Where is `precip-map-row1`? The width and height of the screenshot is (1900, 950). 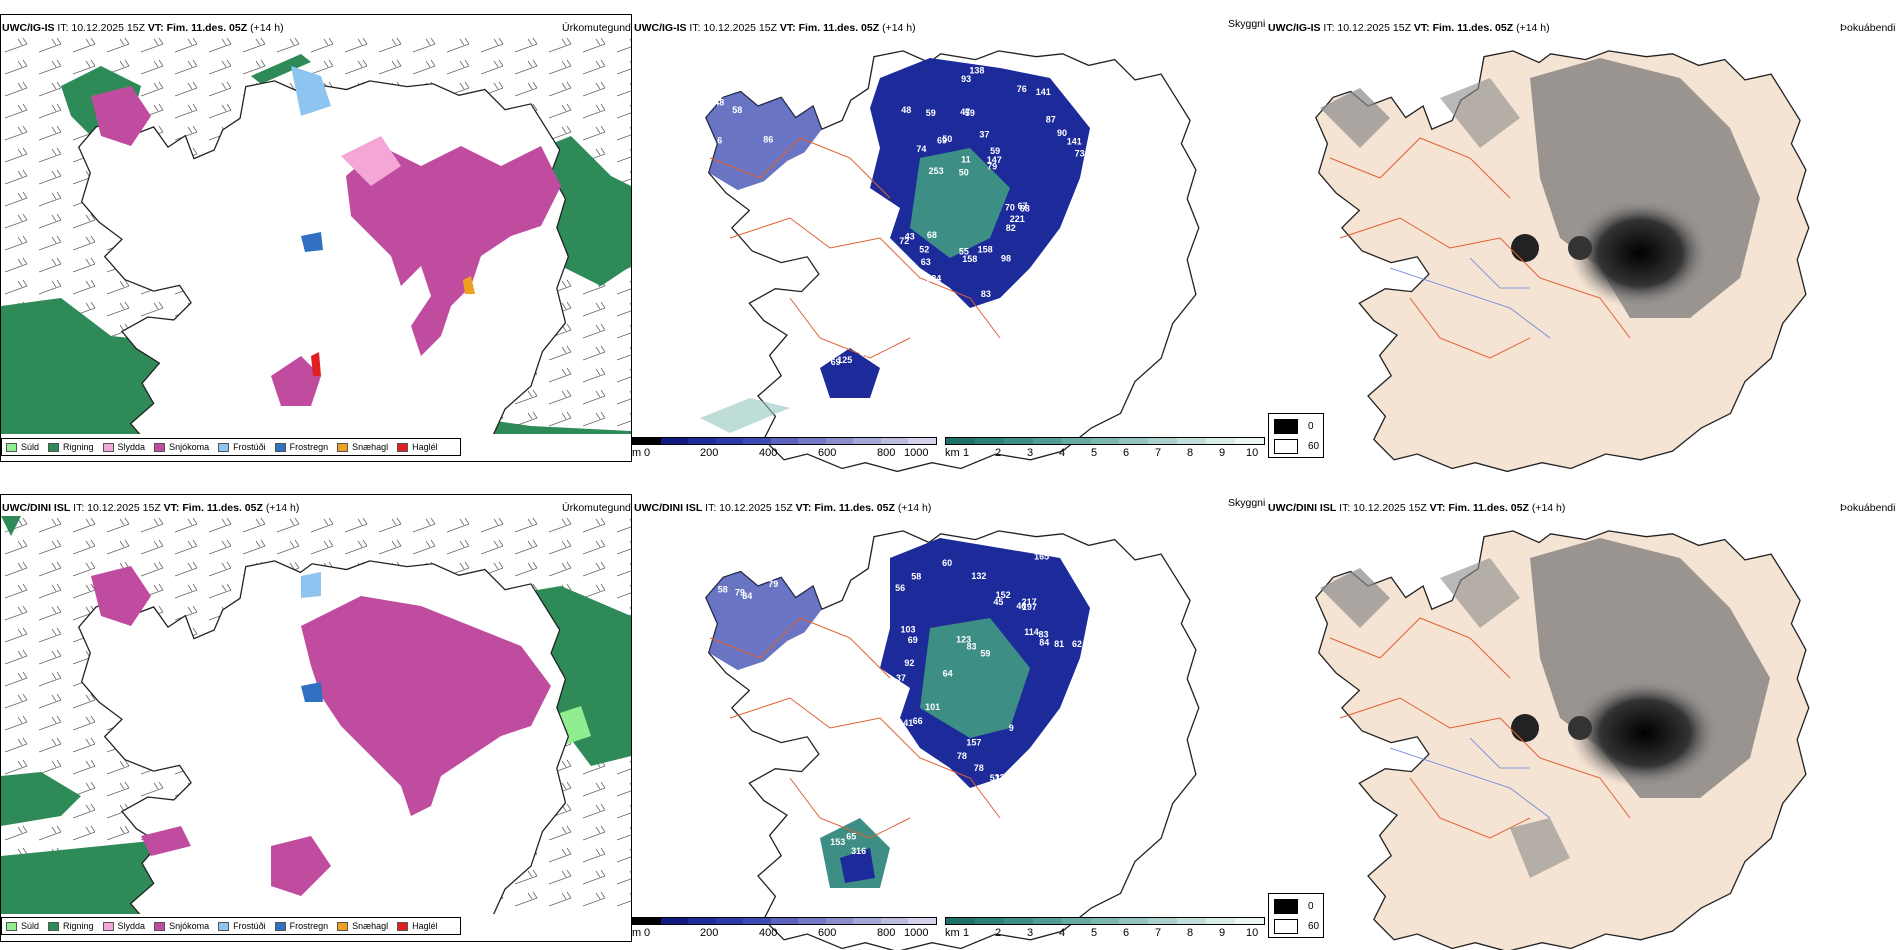
precip-map-row1 is located at coordinates (316, 235).